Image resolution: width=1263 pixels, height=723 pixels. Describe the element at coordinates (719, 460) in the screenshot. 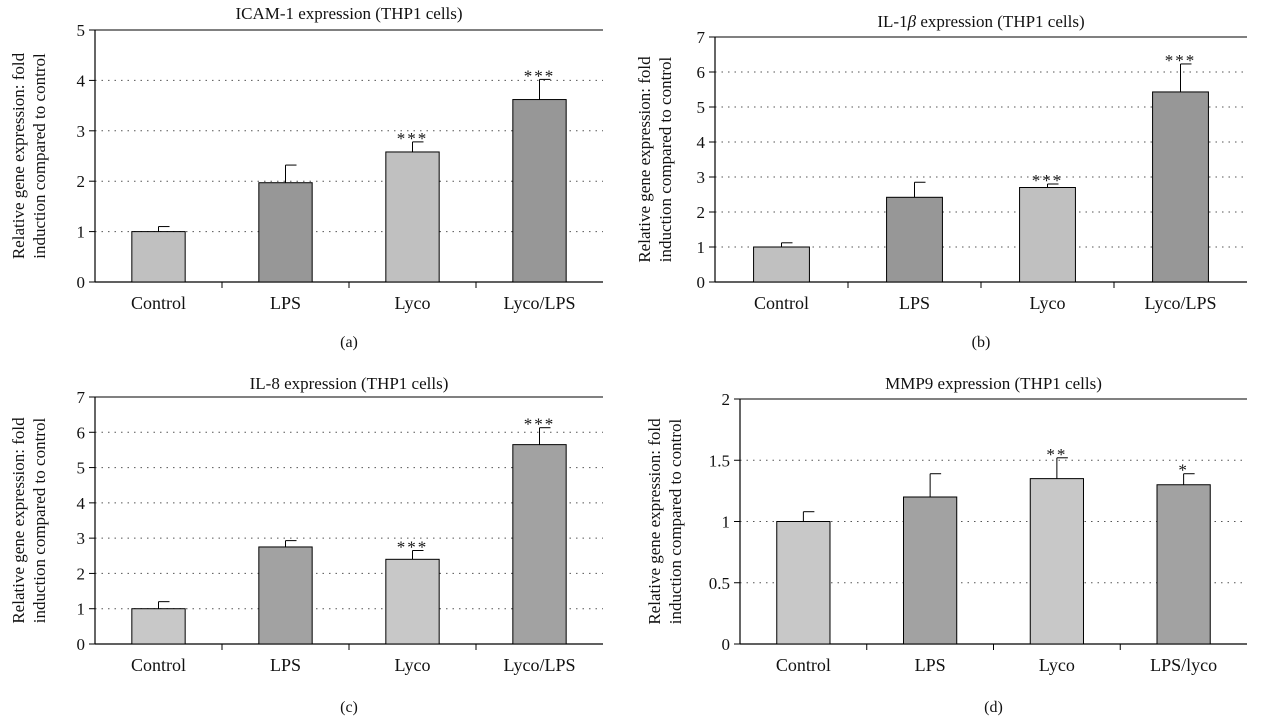

I see `y-tick-label: 1.5` at that location.